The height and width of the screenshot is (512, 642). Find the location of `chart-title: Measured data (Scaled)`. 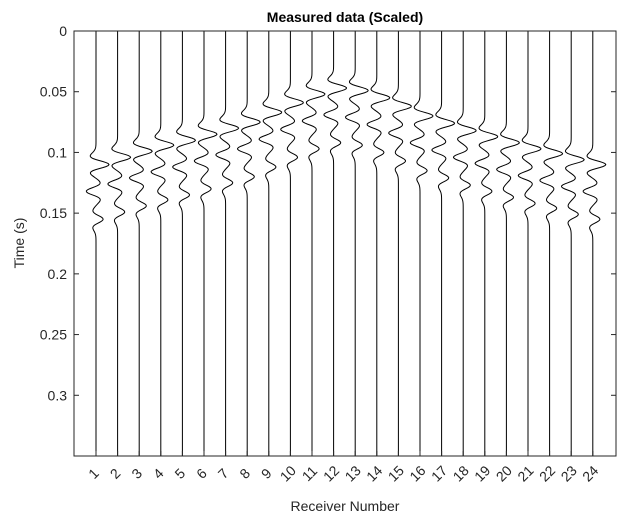

chart-title: Measured data (Scaled) is located at coordinates (345, 17).